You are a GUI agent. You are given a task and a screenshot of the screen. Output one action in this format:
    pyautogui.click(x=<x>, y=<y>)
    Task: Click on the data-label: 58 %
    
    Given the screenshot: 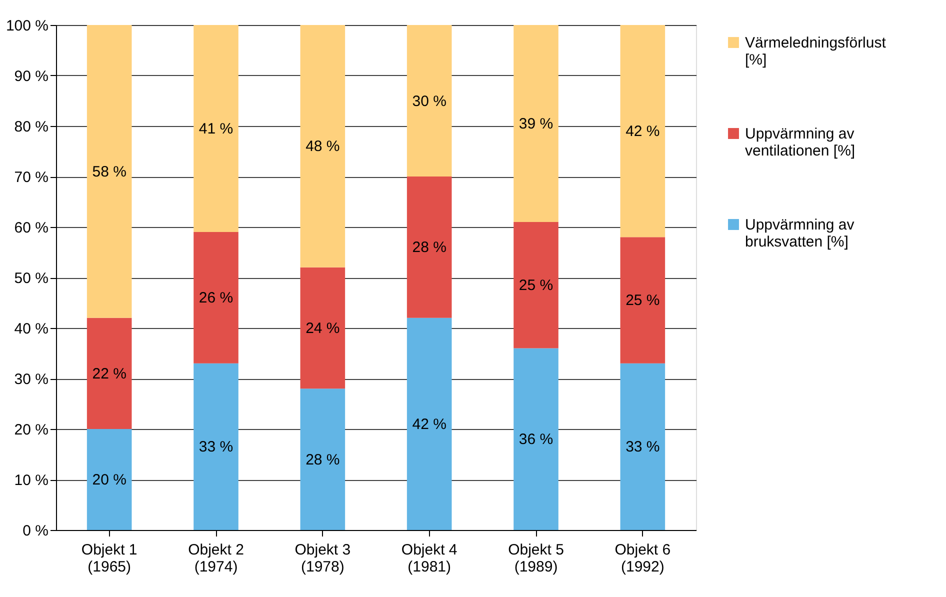 What is the action you would take?
    pyautogui.click(x=109, y=171)
    